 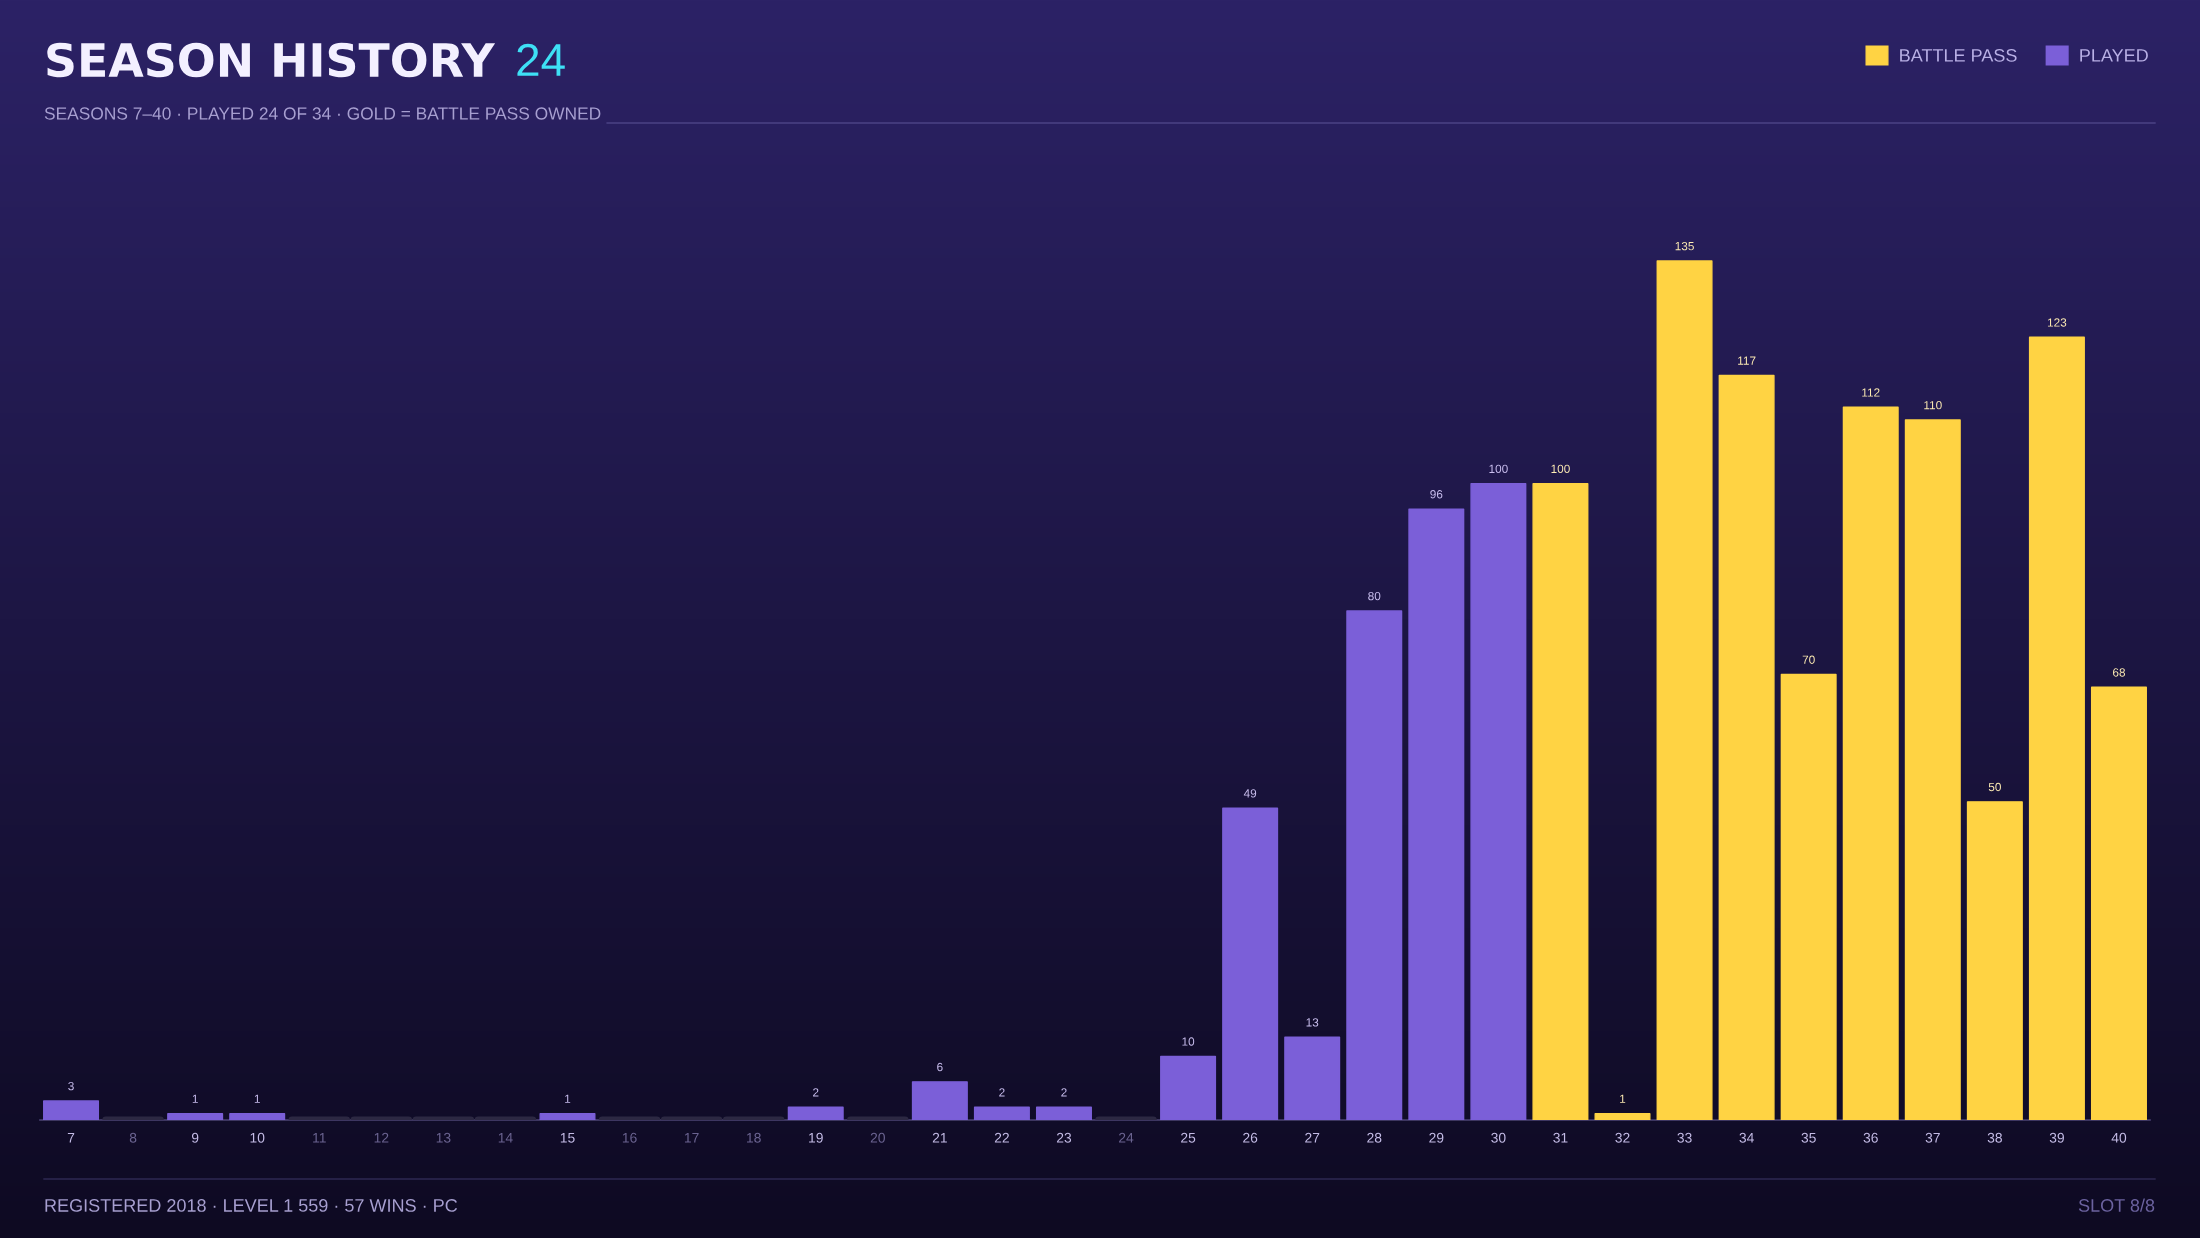 What do you see at coordinates (877, 1137) in the screenshot?
I see `x-tick-label: 20` at bounding box center [877, 1137].